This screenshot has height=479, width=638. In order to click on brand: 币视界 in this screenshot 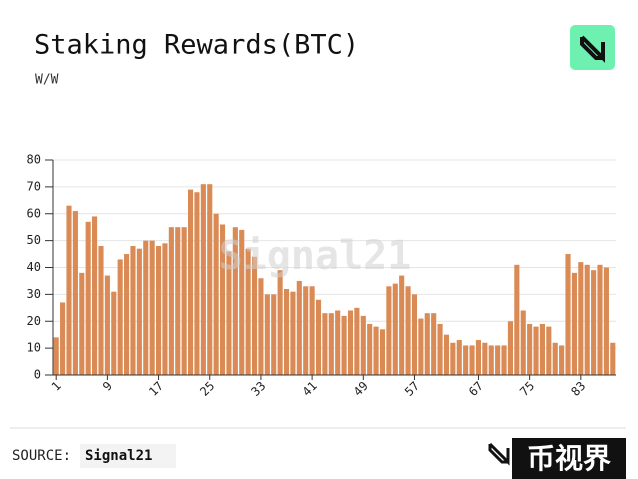, I will do `click(569, 458)`.